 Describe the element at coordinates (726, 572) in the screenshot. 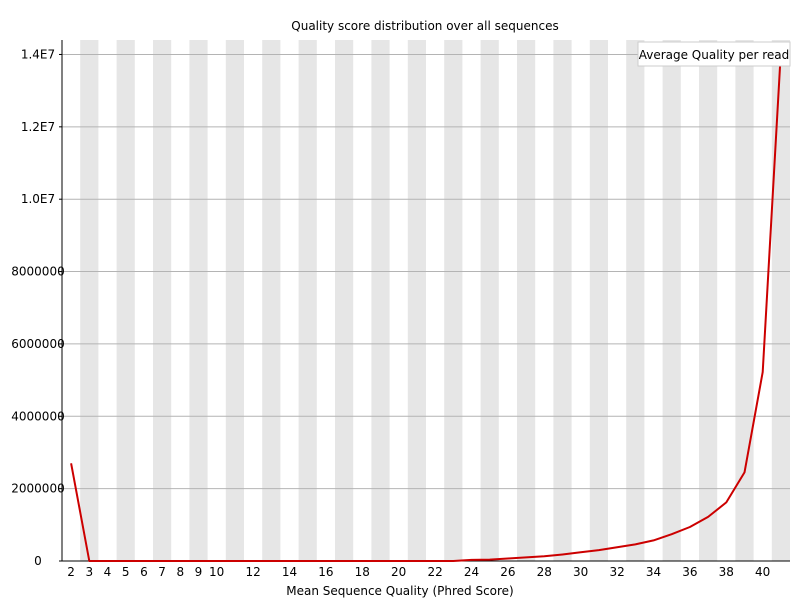

I see `x-tick-label: 38` at that location.